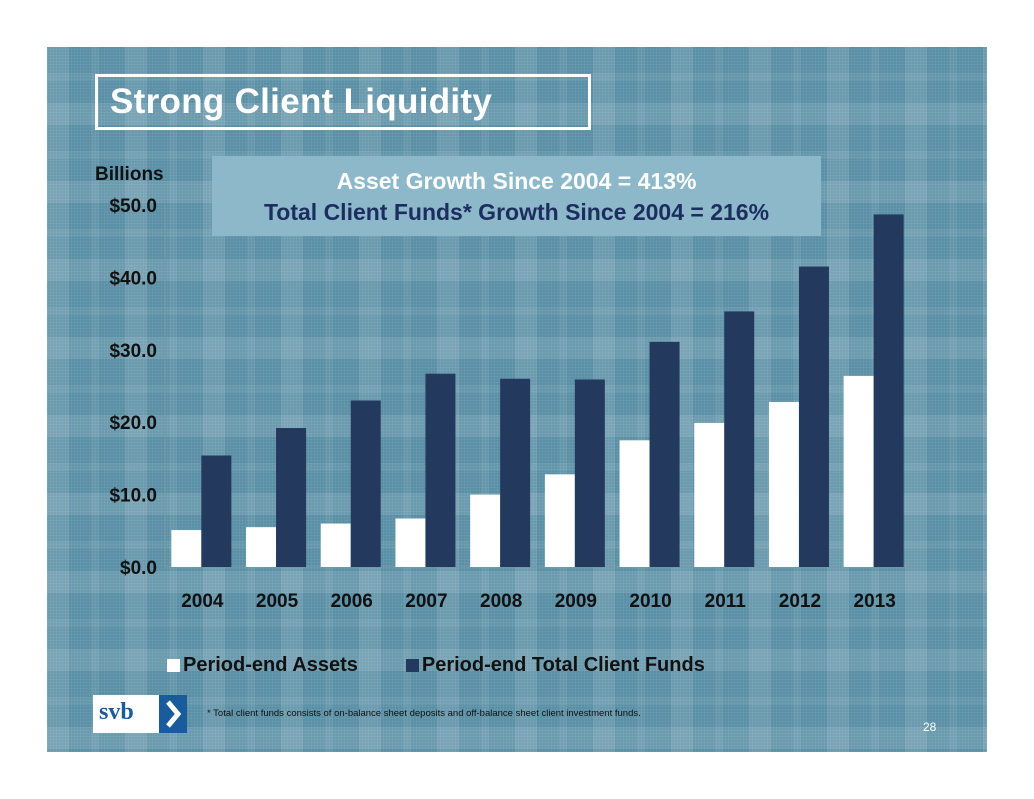 The height and width of the screenshot is (799, 1034). Describe the element at coordinates (410, 542) in the screenshot. I see `bar-assets-2007` at that location.